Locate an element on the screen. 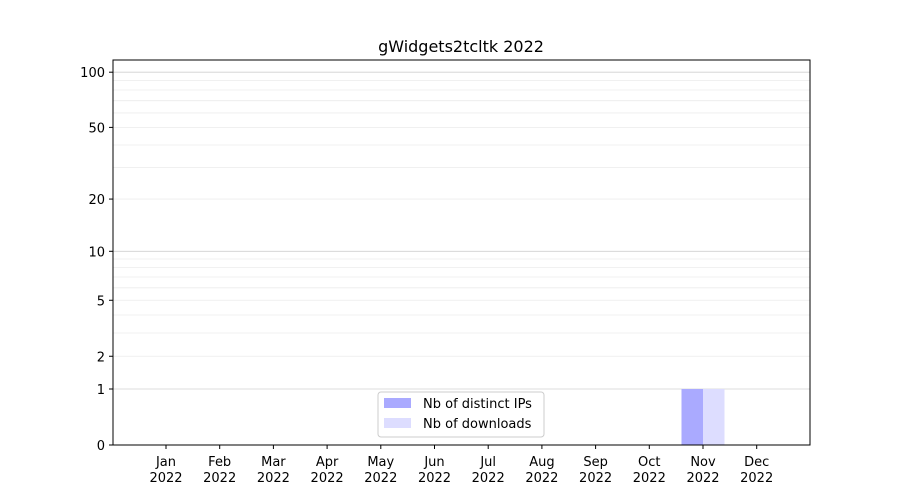 The image size is (900, 504). x-tick-label: Jan 2022 is located at coordinates (165, 470).